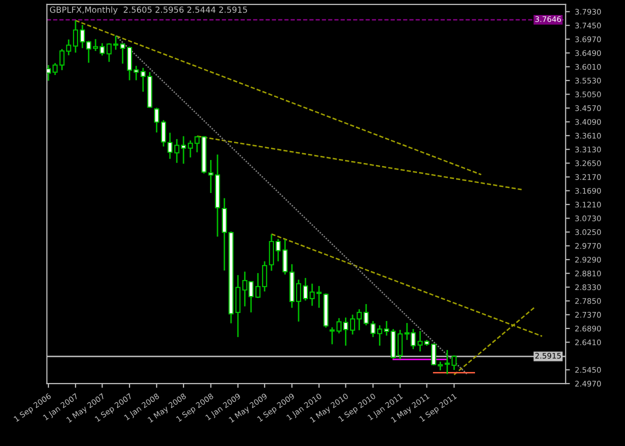 This screenshot has width=625, height=446. Describe the element at coordinates (148, 10) in the screenshot. I see `chart-title: GBPLFX,Monthly 2.5605 2.5956 2.5444 2.5915` at that location.